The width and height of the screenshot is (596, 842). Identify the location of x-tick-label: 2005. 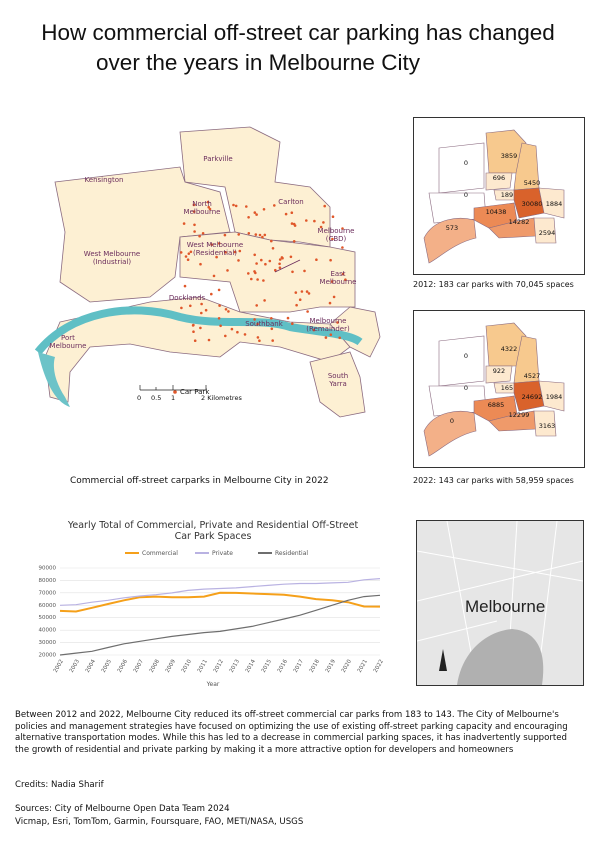
(107, 666).